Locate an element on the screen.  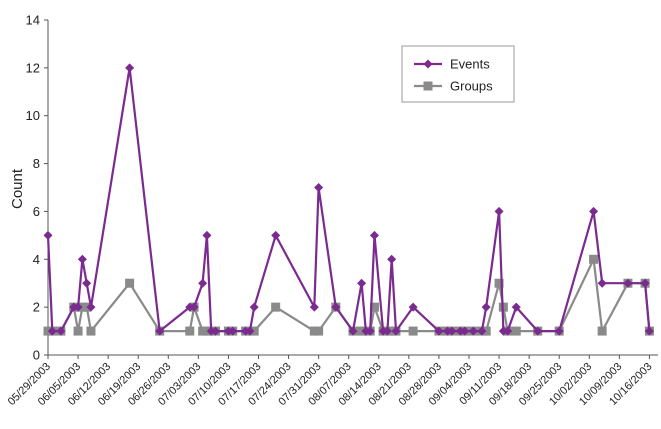
y-tick-label: 10 is located at coordinates (33, 115).